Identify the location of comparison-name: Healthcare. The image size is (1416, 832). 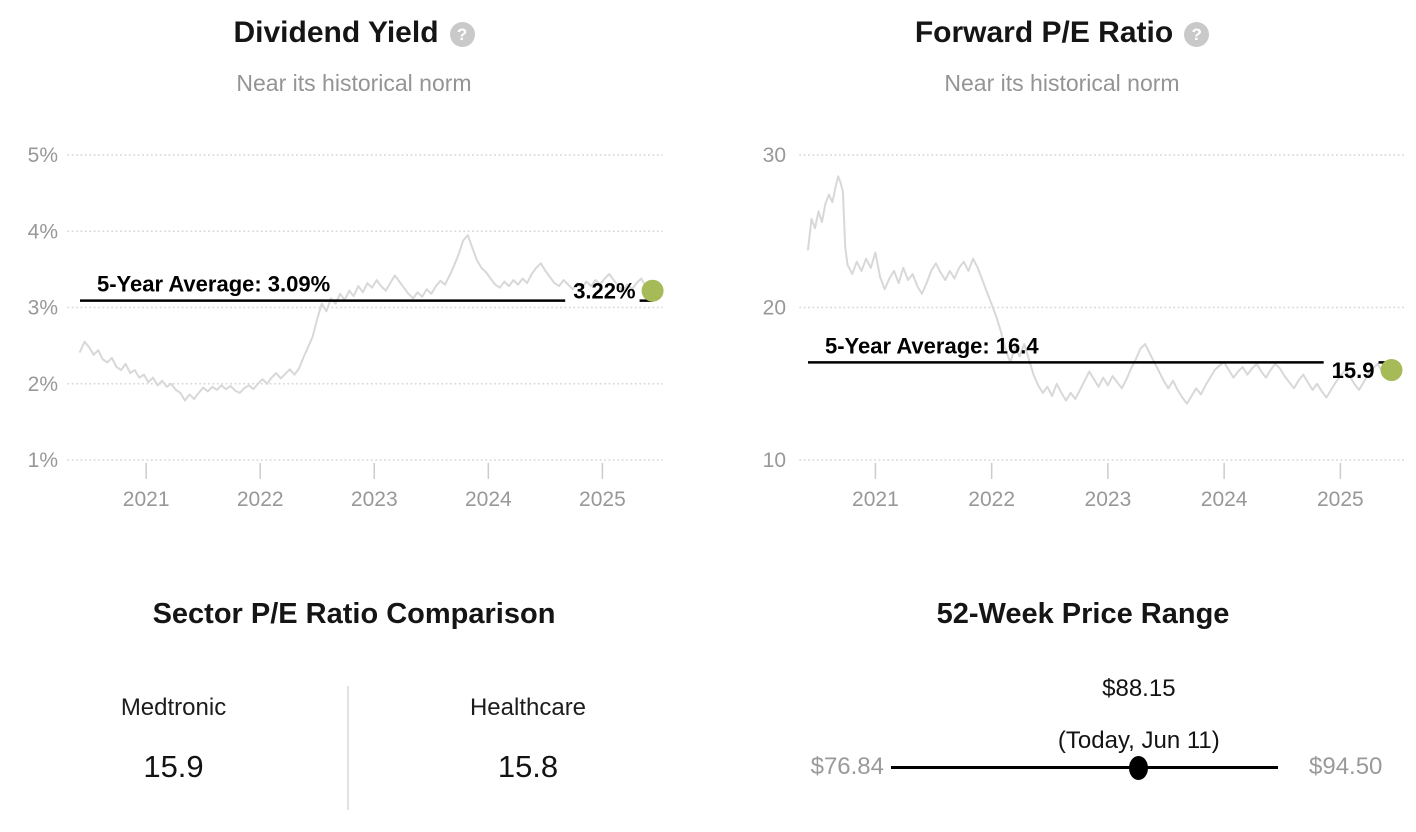
(528, 707).